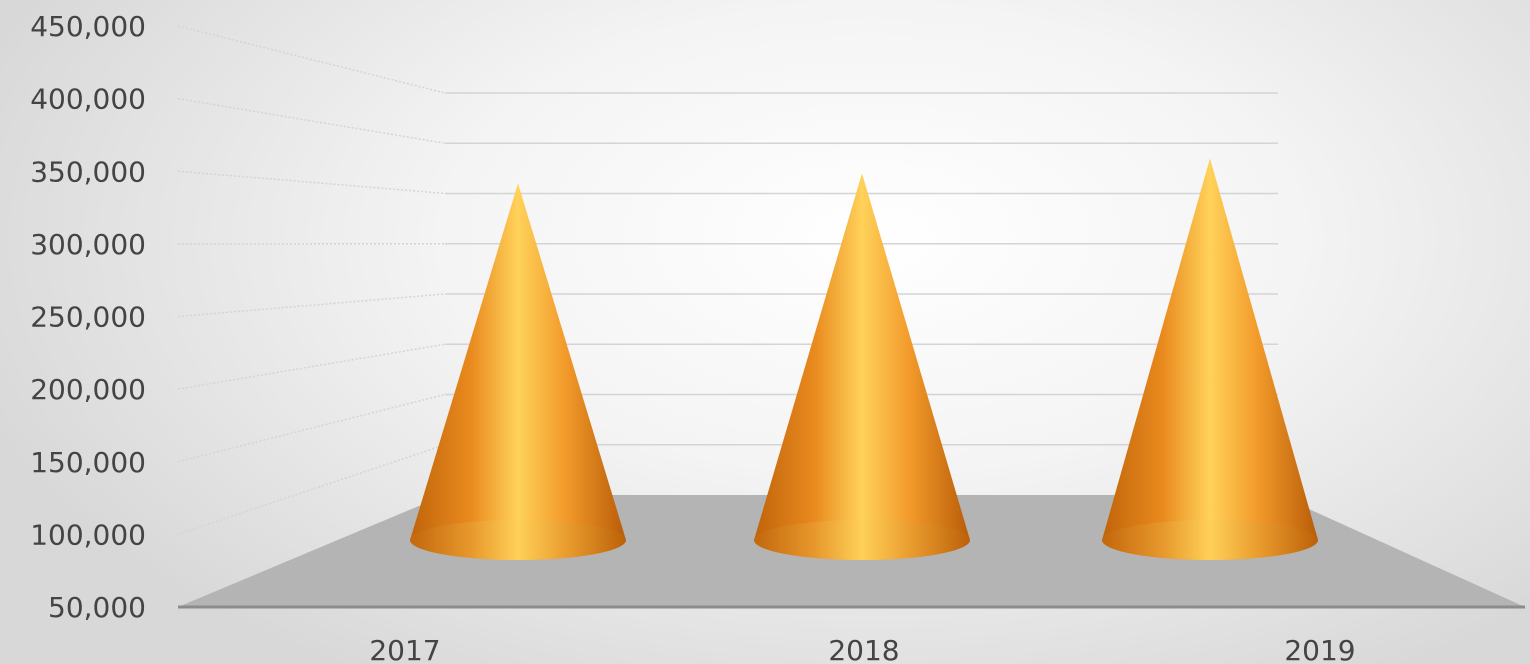  What do you see at coordinates (1319, 649) in the screenshot?
I see `x-tick-label: 2019` at bounding box center [1319, 649].